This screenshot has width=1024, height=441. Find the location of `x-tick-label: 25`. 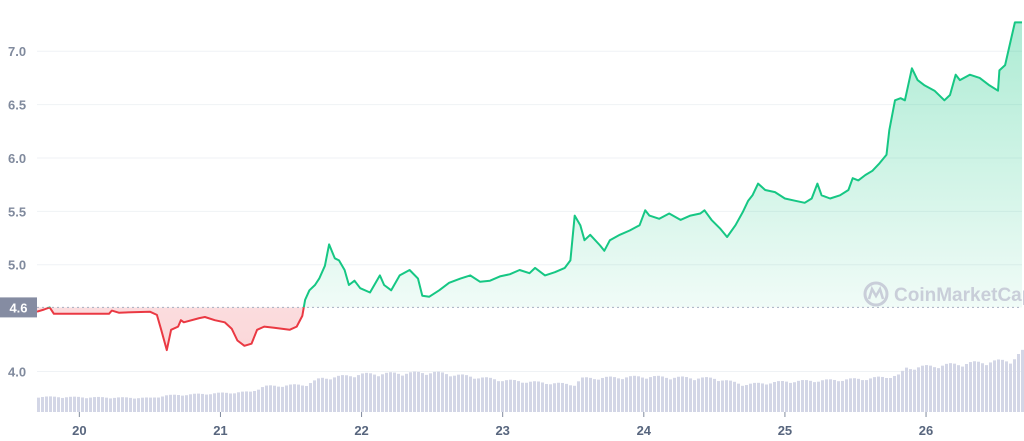

x-tick-label: 25 is located at coordinates (785, 430).